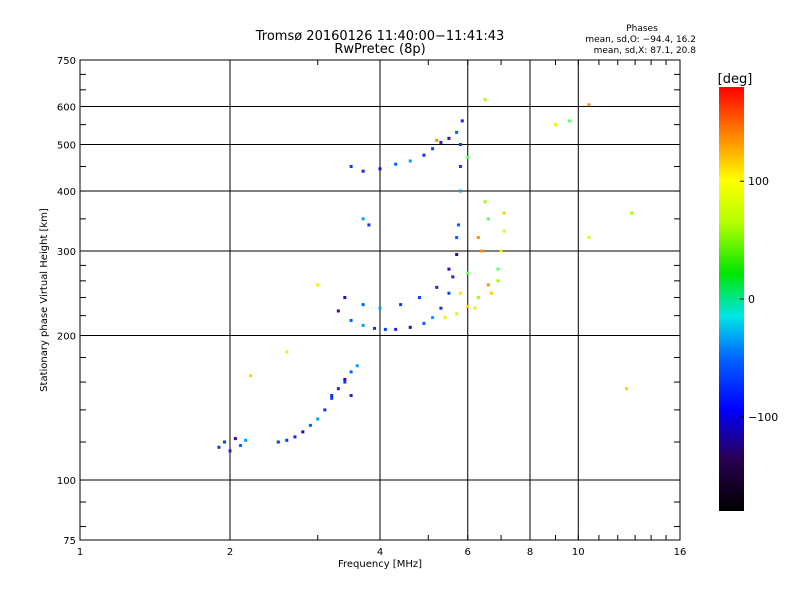 The width and height of the screenshot is (800, 600). I want to click on x-tick-label: 1, so click(80, 552).